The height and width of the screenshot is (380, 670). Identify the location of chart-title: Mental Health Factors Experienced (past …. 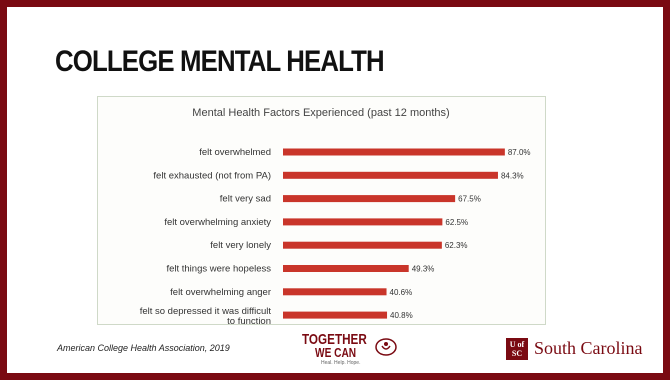
(320, 113).